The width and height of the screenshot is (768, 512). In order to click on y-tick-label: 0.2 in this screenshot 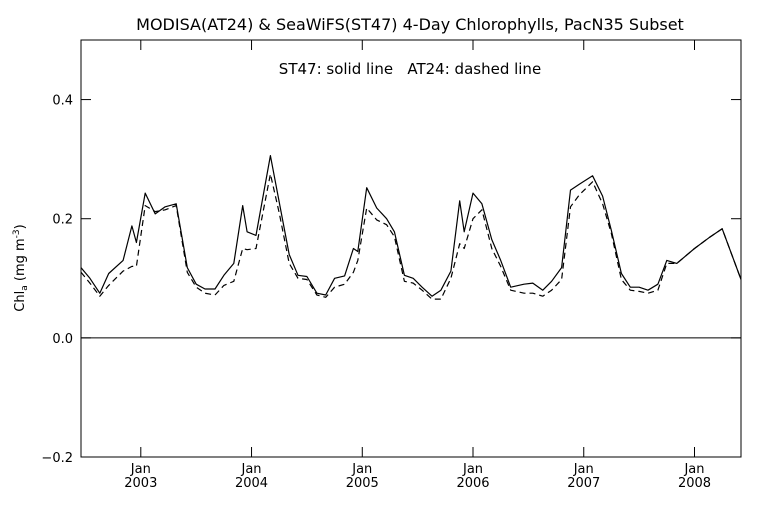, I will do `click(62, 220)`.